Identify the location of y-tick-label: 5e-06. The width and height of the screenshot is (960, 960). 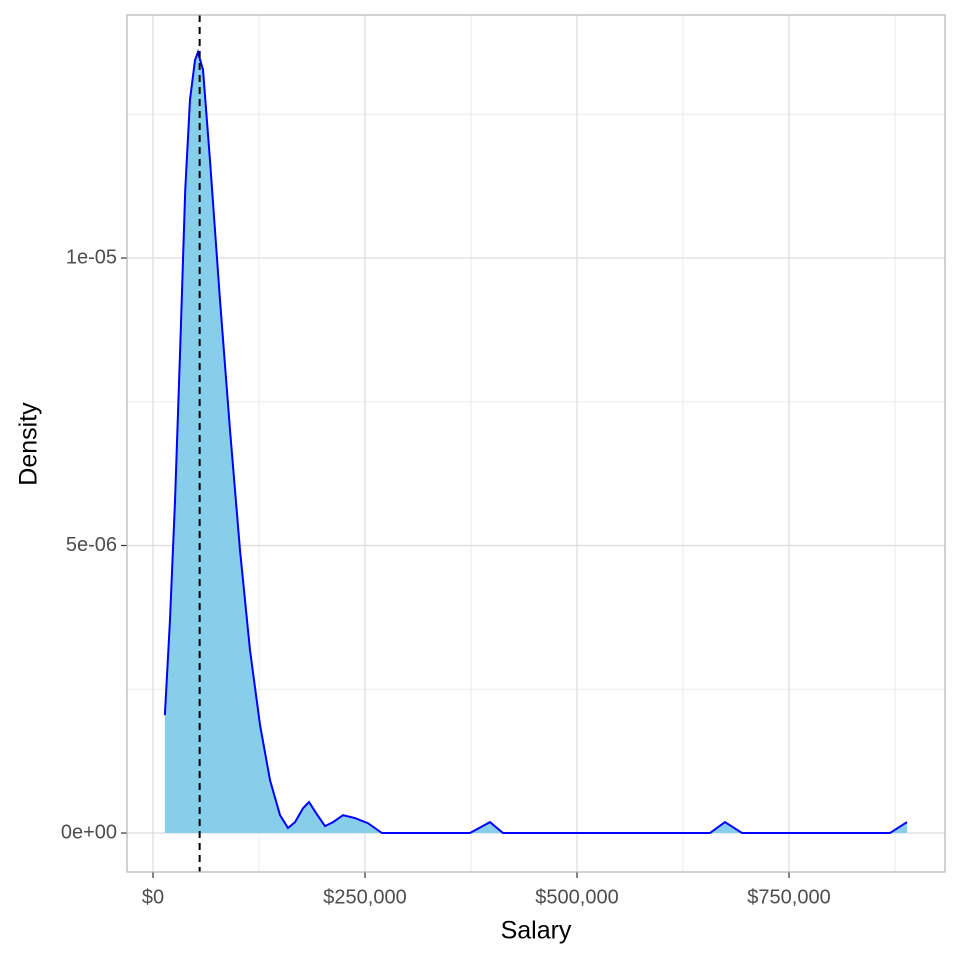
(91, 545).